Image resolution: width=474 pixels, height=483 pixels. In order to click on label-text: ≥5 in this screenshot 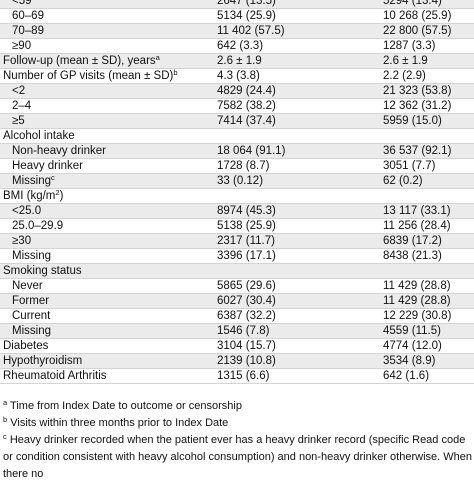, I will do `click(18, 121)`.